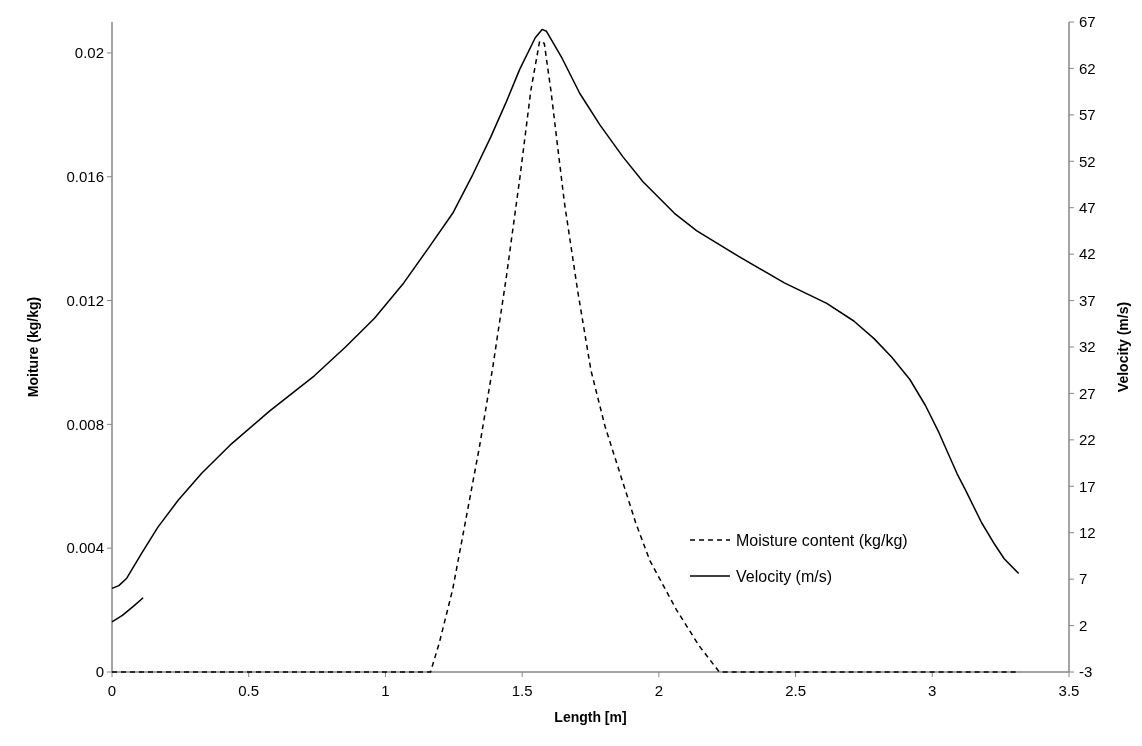  I want to click on y-tick-label: 0, so click(99, 672).